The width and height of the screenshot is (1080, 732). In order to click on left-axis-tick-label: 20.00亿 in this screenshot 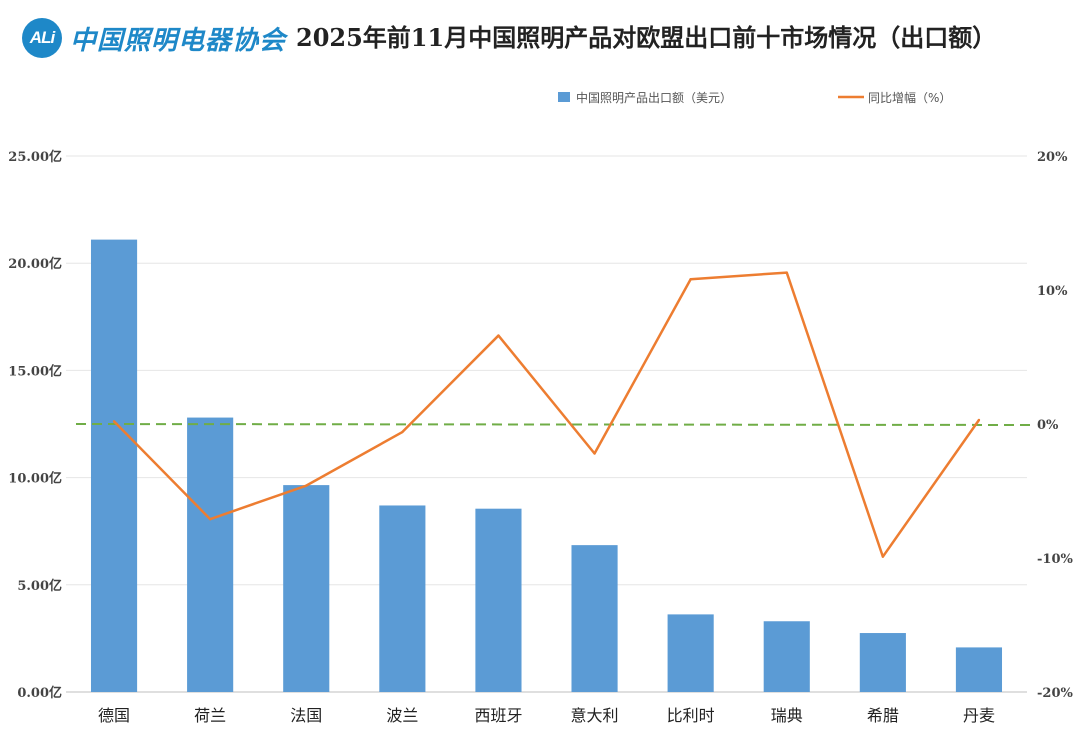, I will do `click(35, 264)`.